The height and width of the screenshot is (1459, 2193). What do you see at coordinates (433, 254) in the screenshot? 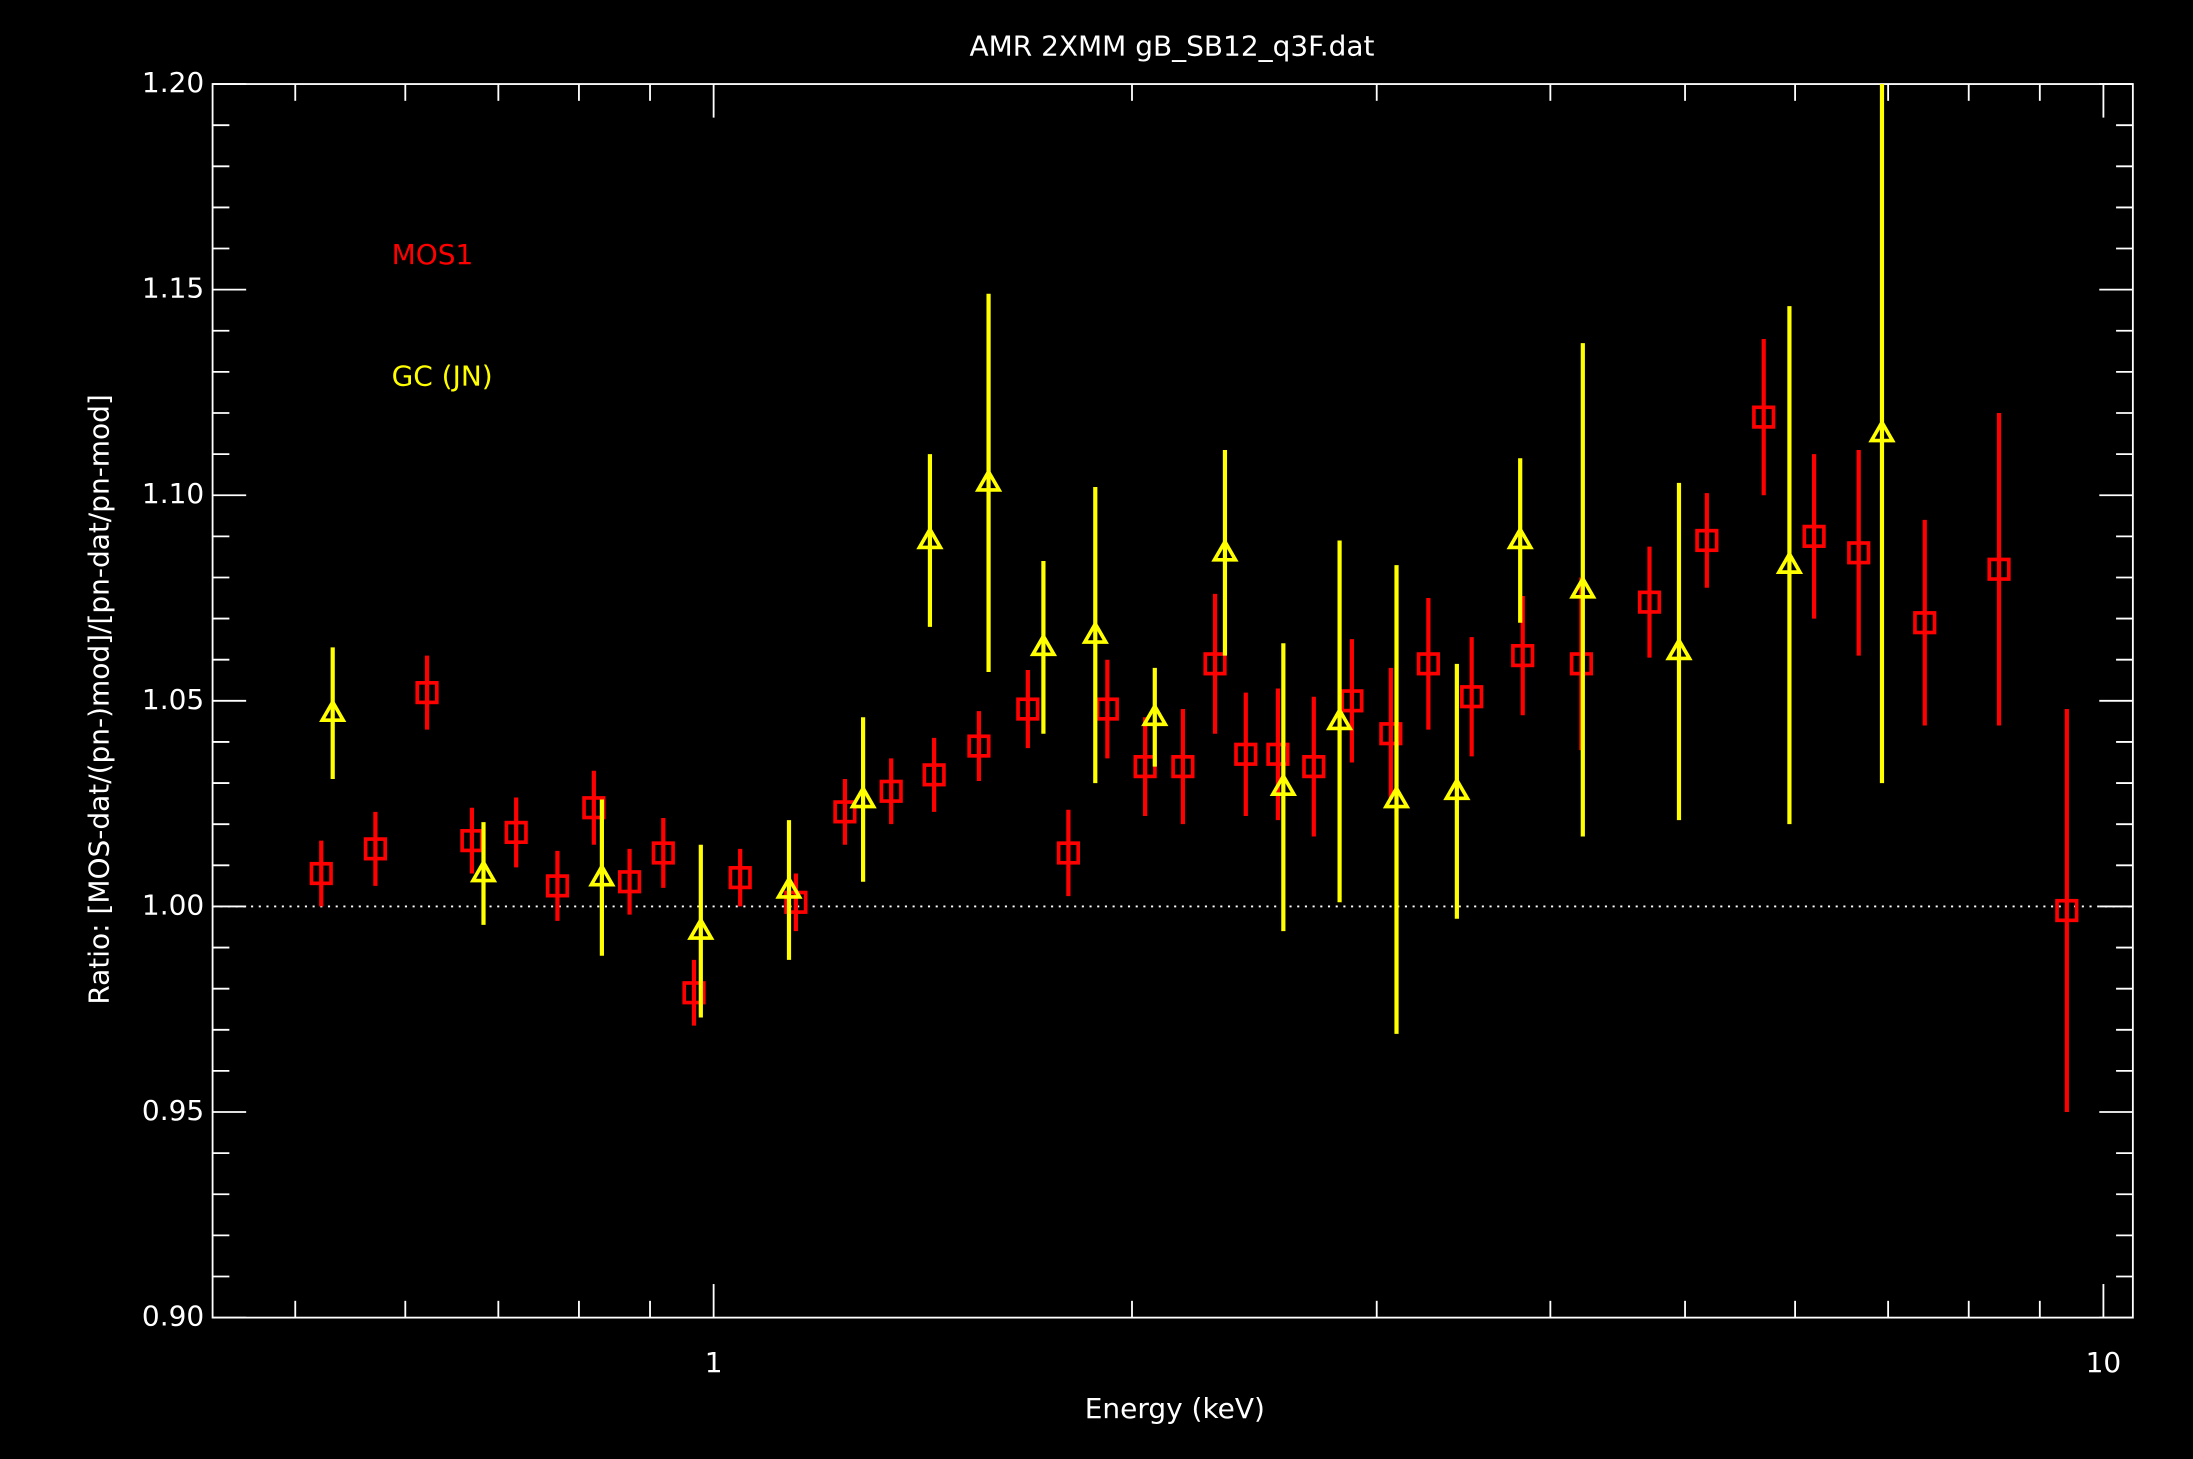
I see `legend-label: MOS1` at bounding box center [433, 254].